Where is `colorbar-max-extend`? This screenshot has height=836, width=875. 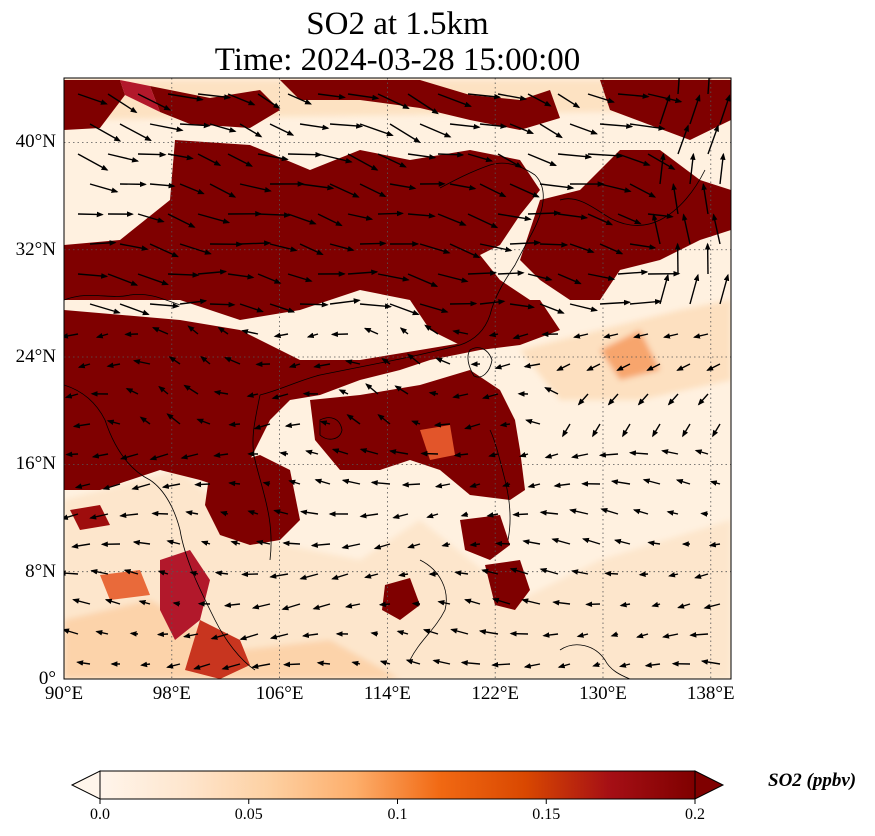 colorbar-max-extend is located at coordinates (709, 785).